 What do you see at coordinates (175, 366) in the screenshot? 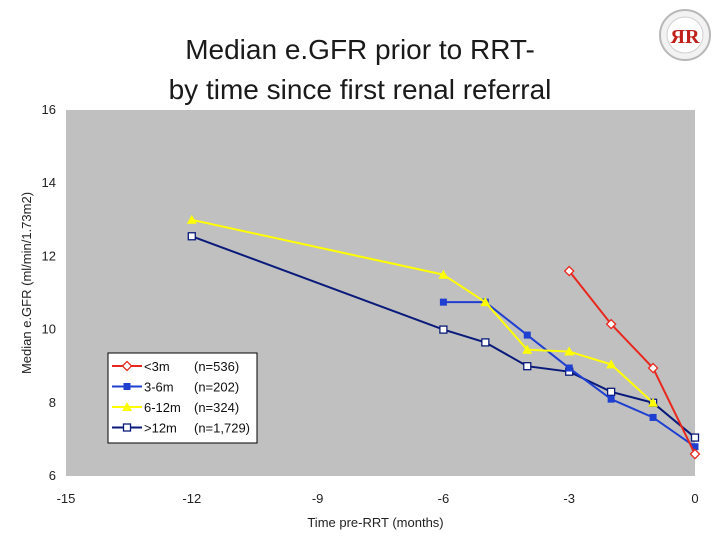
I see `legend-item-3m: <3m (n=536)` at bounding box center [175, 366].